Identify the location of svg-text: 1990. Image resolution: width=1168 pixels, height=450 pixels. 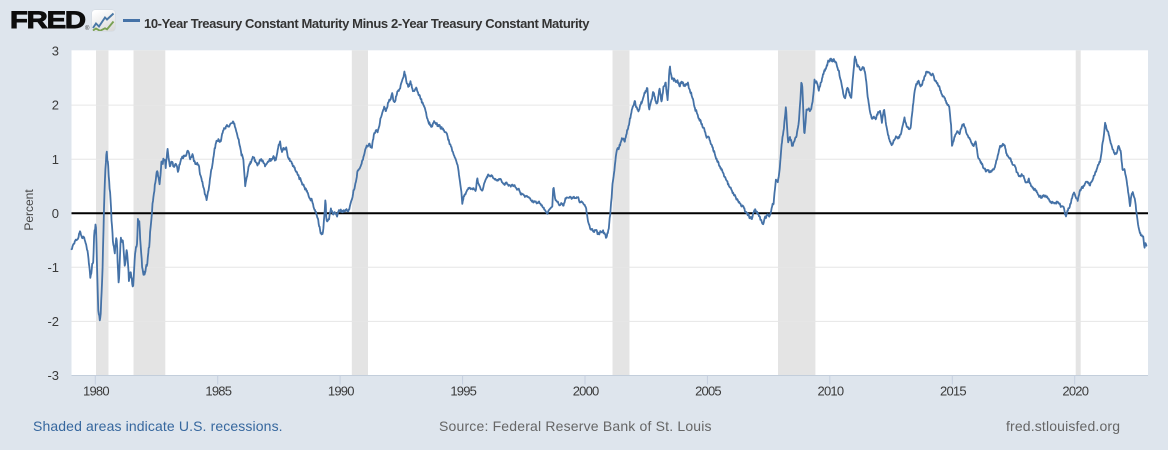
(341, 390).